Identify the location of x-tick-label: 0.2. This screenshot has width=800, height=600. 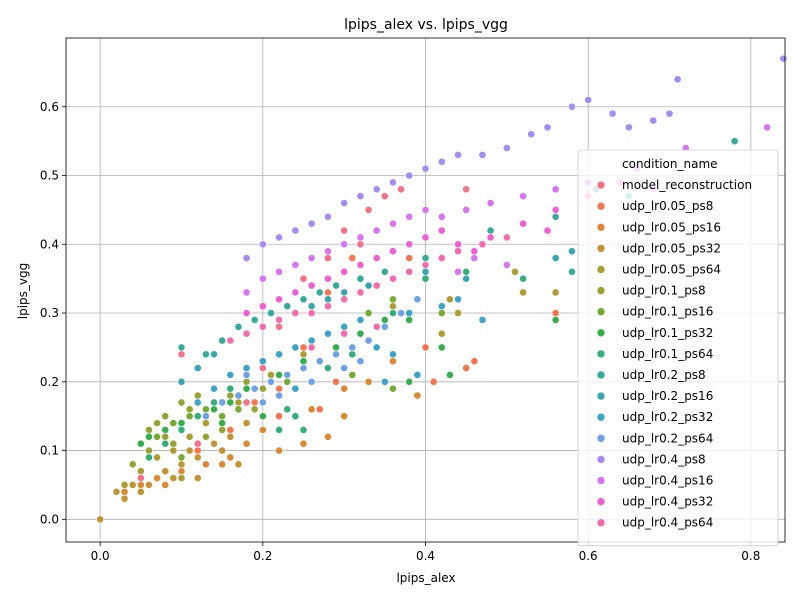
(262, 556).